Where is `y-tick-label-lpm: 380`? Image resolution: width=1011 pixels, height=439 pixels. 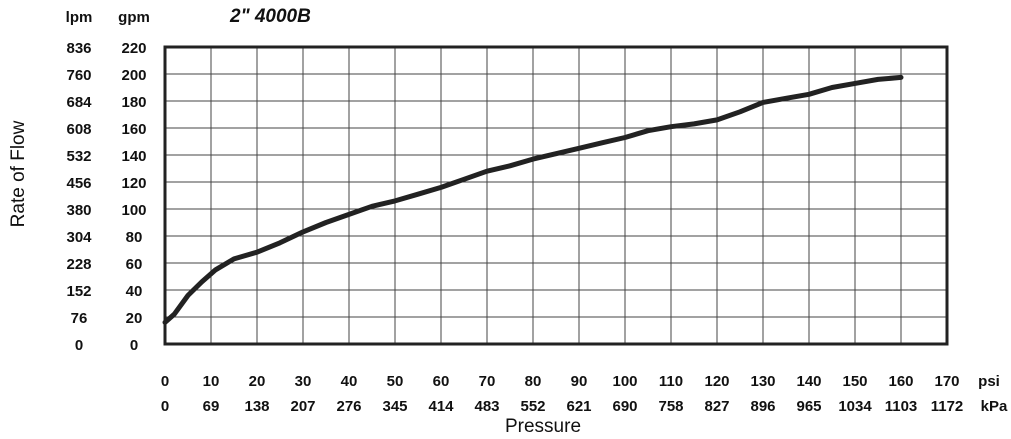 y-tick-label-lpm: 380 is located at coordinates (78, 210).